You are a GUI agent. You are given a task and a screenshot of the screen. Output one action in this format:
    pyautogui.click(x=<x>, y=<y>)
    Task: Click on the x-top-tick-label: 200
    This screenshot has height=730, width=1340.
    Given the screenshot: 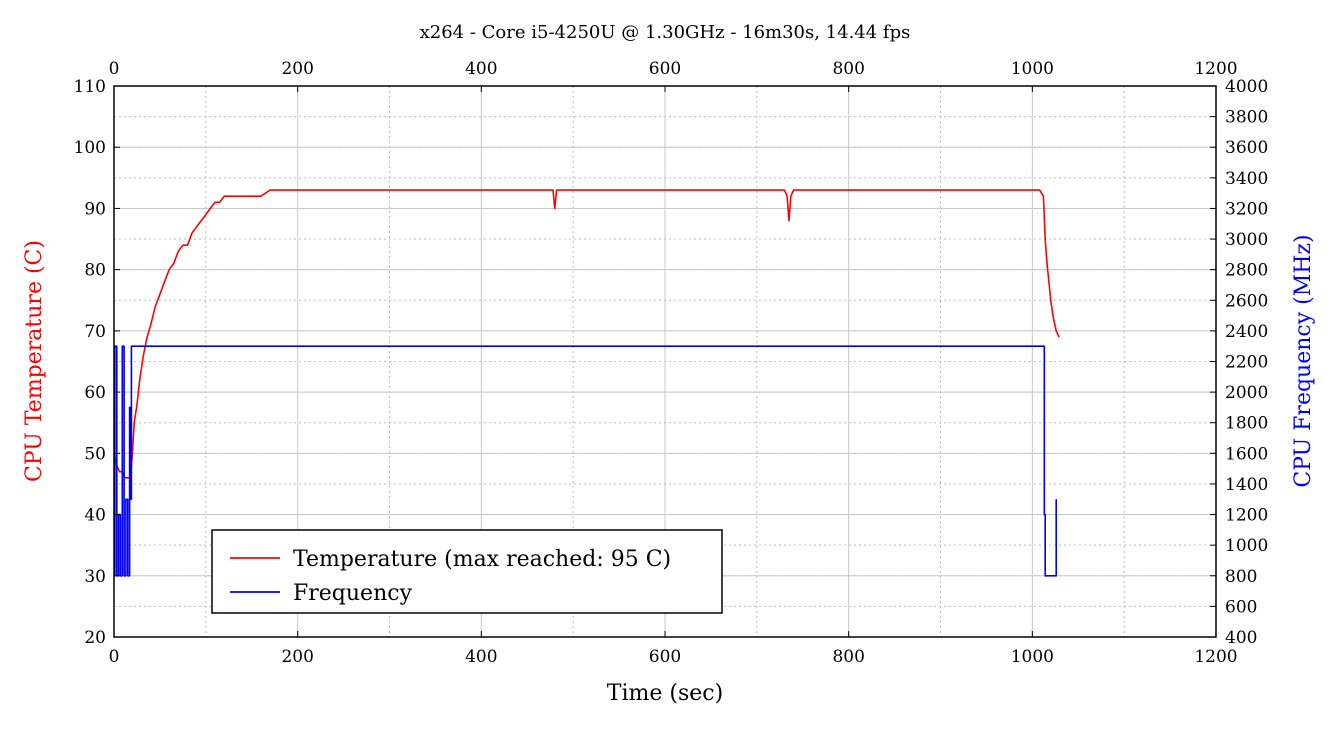 What is the action you would take?
    pyautogui.click(x=297, y=69)
    